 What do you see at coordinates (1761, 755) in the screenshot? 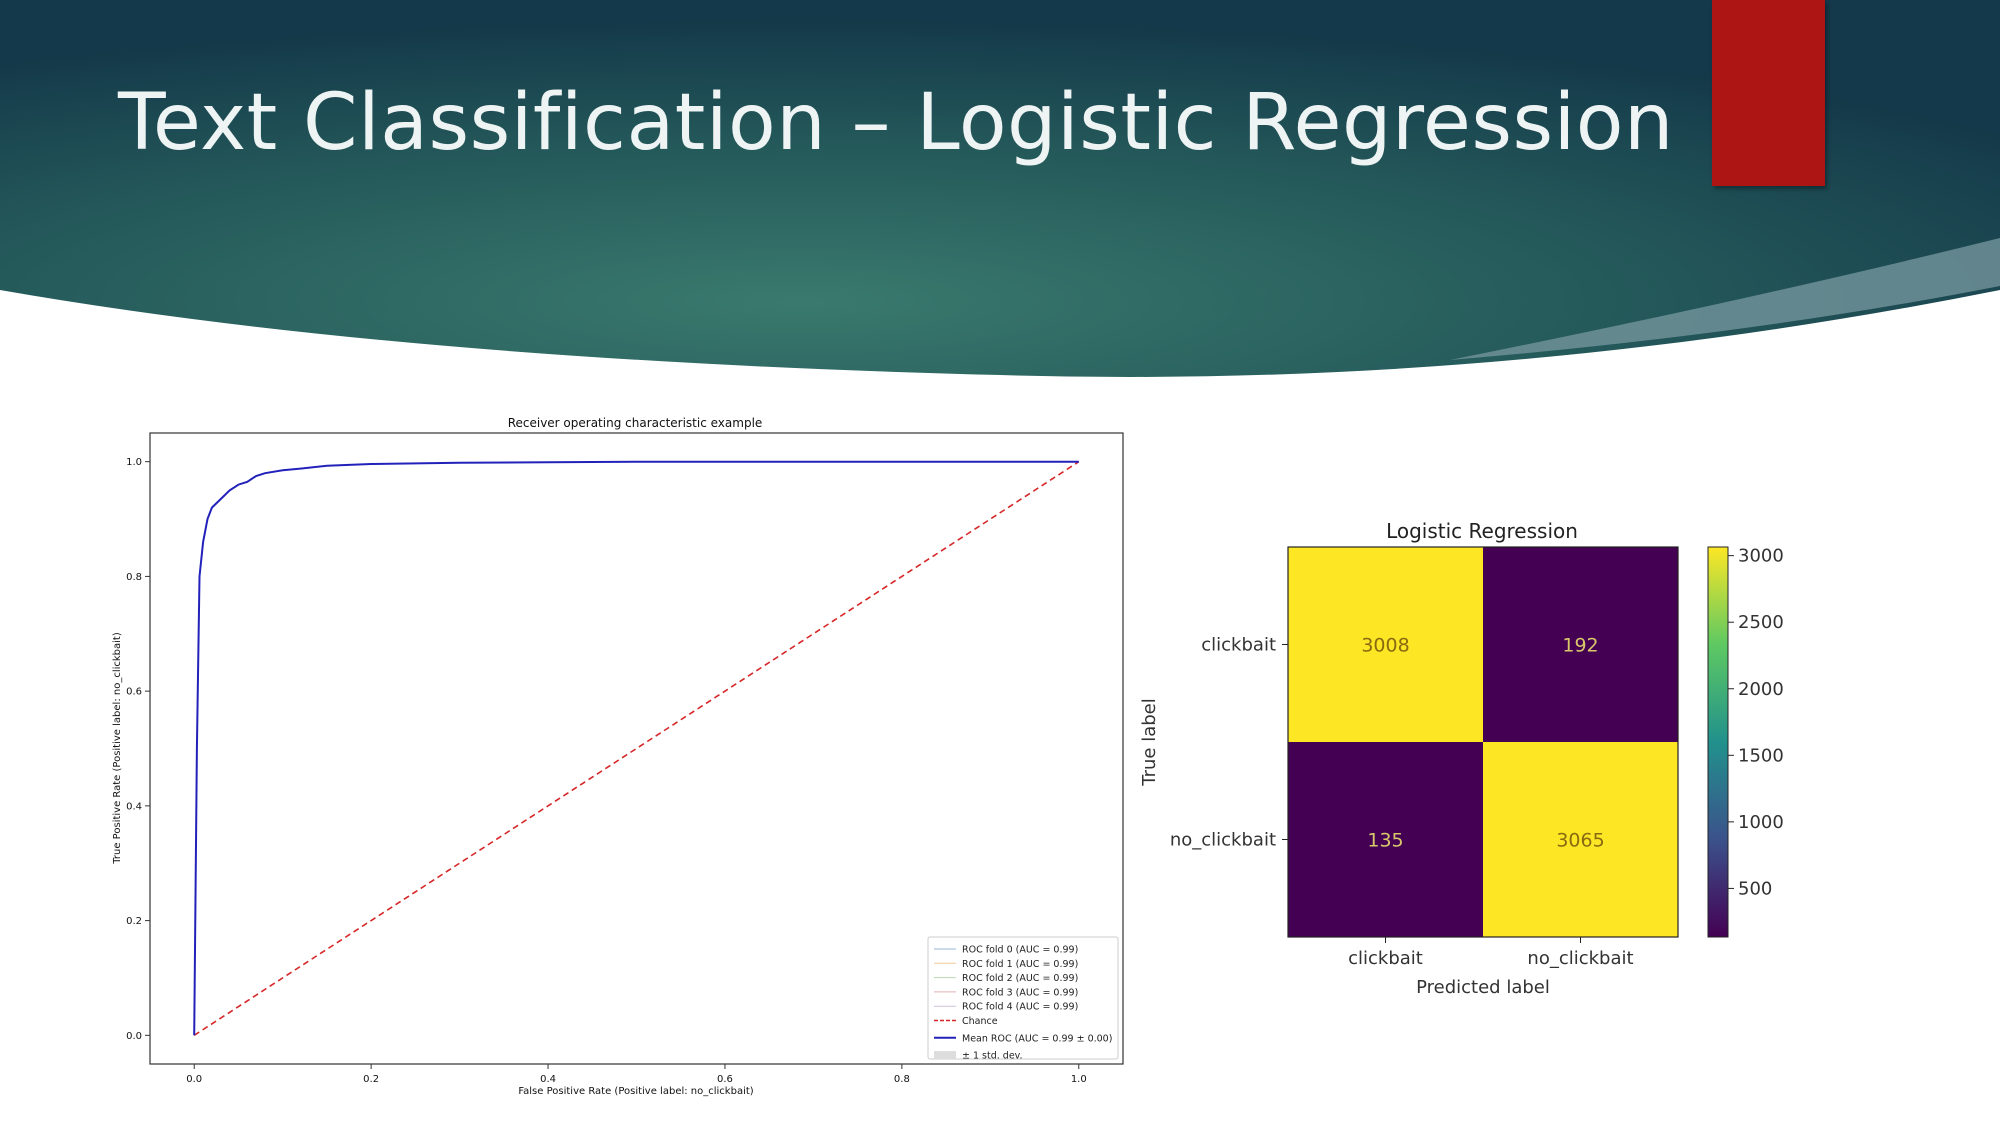
I see `cm-colorbar-tick-label: 1500` at bounding box center [1761, 755].